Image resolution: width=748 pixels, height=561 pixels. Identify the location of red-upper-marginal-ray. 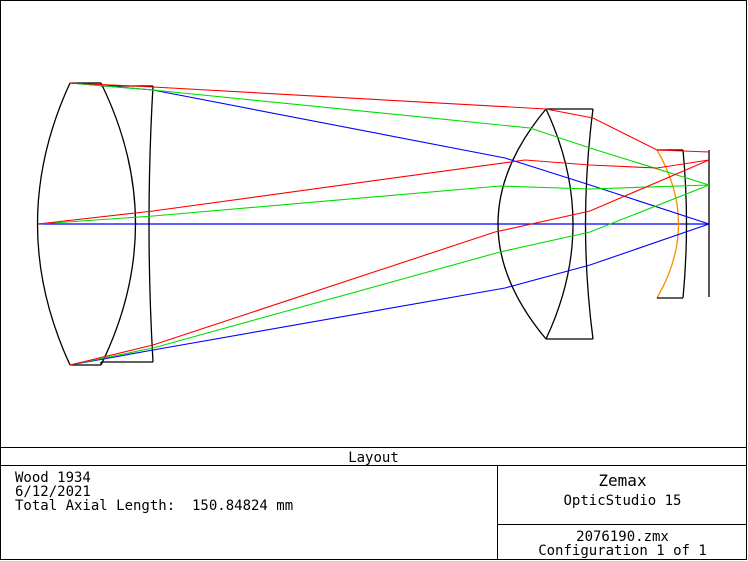
(389, 117).